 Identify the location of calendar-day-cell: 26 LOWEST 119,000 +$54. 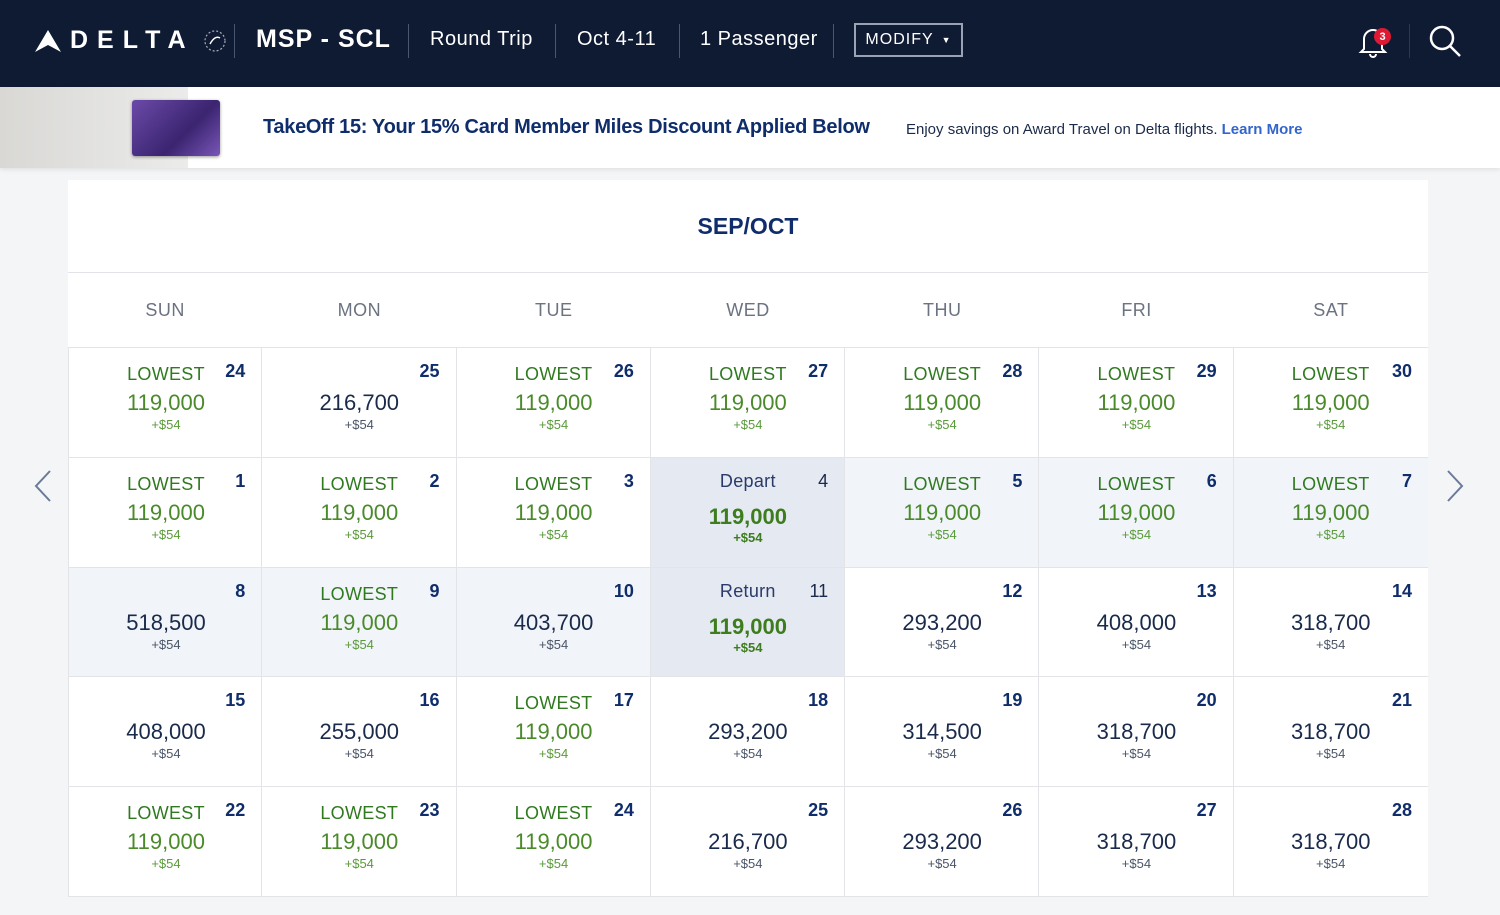
(553, 403).